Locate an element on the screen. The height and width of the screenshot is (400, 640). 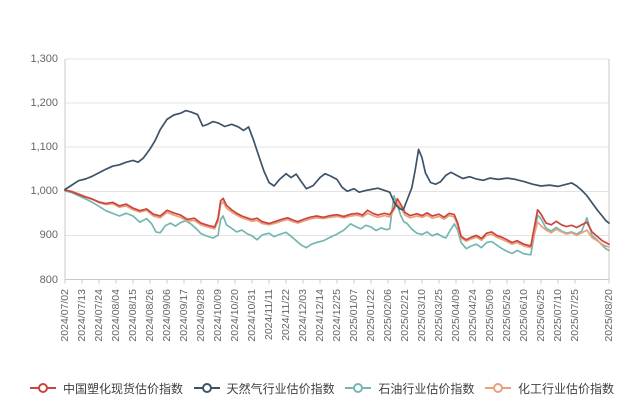
chart-legend: 中国塑化现货估价指数 天然气行业估价指数 石油行业估价指数 化工行业估价指数 is located at coordinates (322, 388).